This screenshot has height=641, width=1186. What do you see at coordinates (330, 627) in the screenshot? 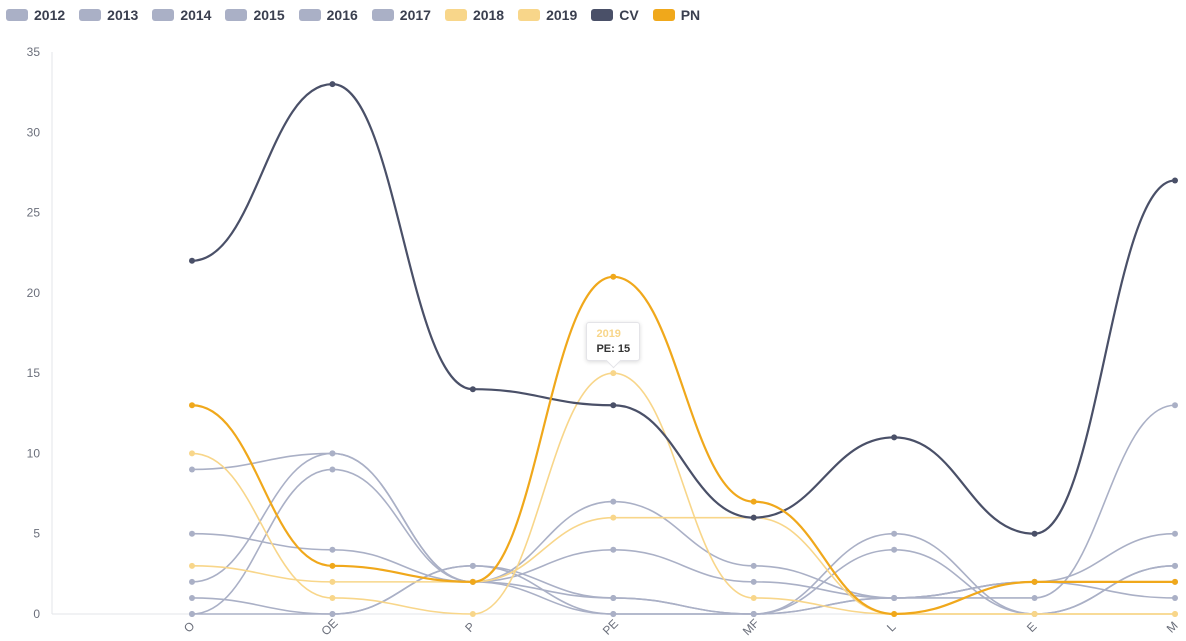
I see `x-tick-label: OE` at bounding box center [330, 627].